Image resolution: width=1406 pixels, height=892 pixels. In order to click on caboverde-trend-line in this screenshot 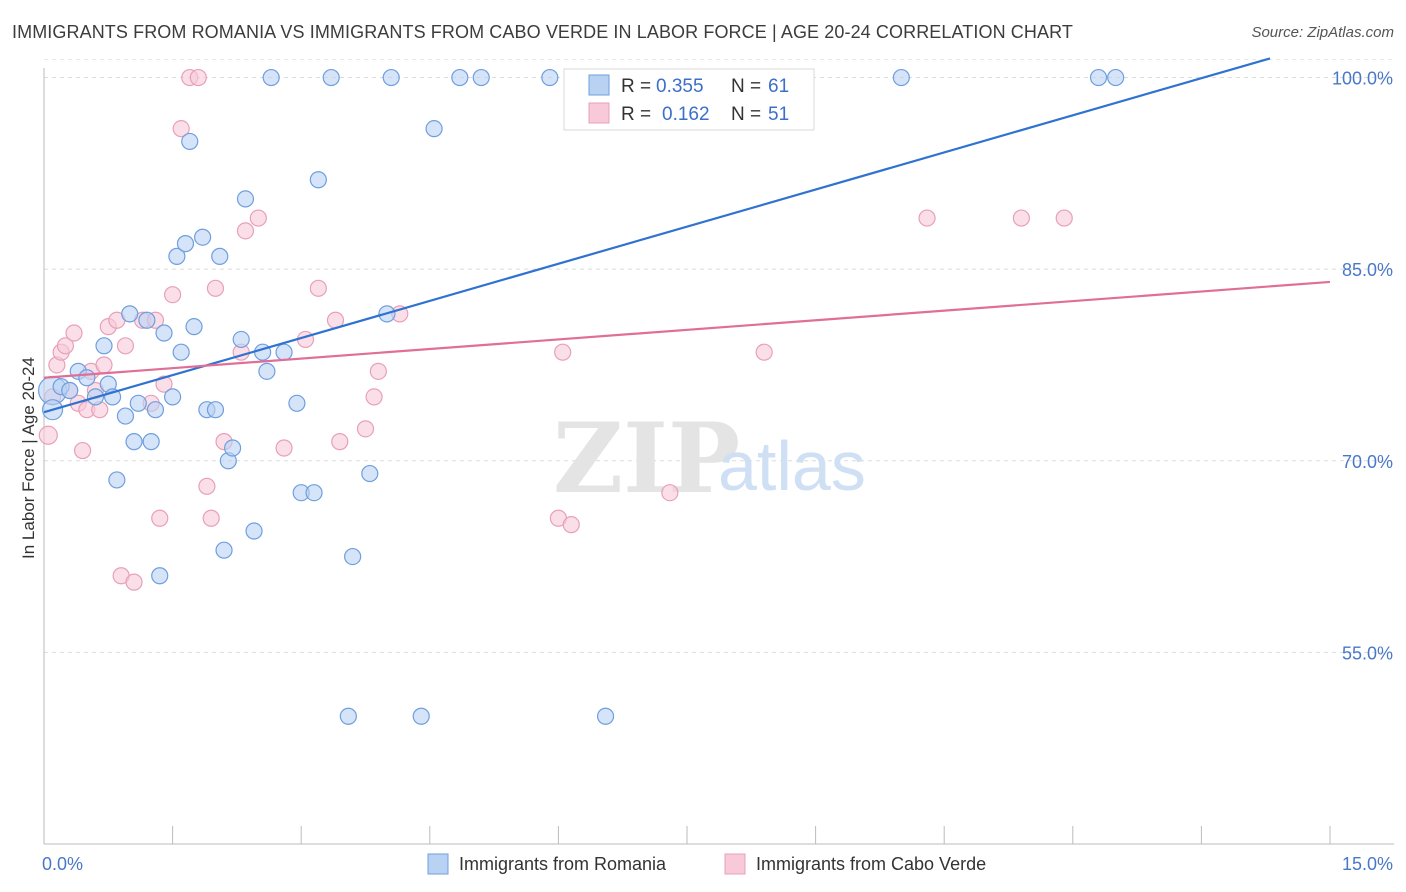, I will do `click(687, 329)`.